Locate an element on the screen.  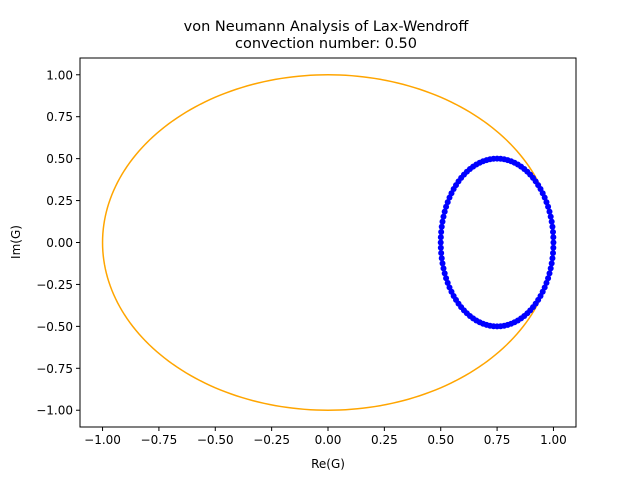
y-tick-label: 1.00 is located at coordinates (59, 75).